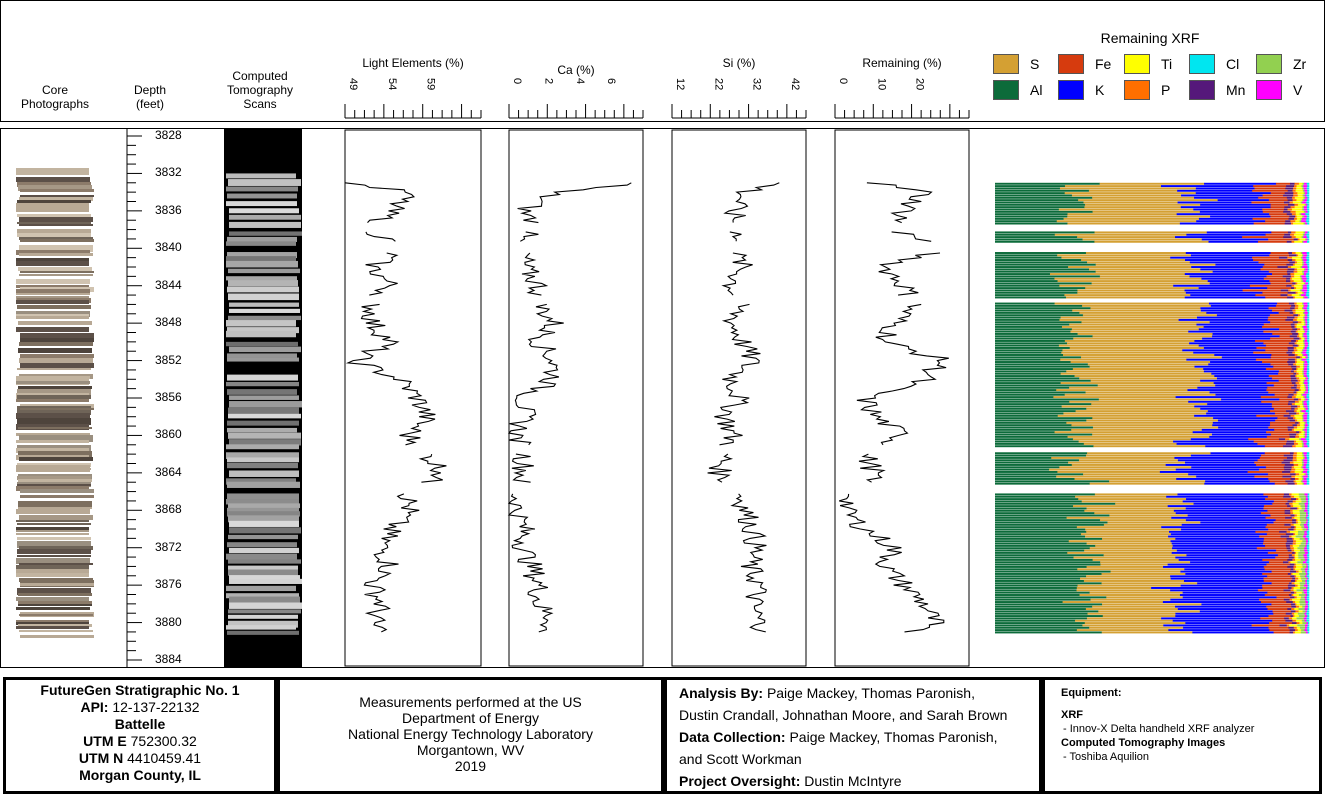 The image size is (1325, 797). What do you see at coordinates (168, 659) in the screenshot?
I see `depth-label-3884: 3884` at bounding box center [168, 659].